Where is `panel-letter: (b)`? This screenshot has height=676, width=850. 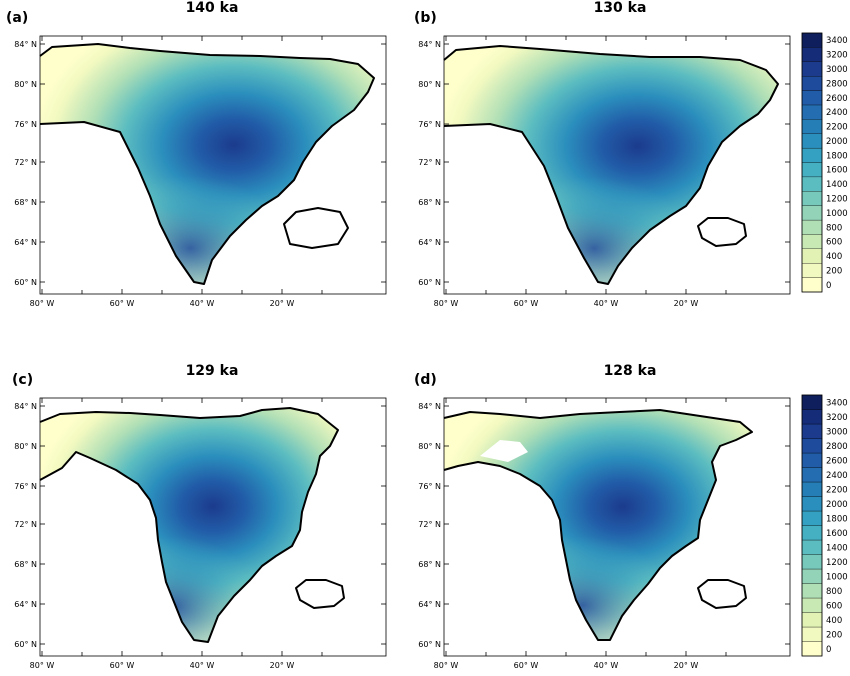
panel-letter: (b) is located at coordinates (425, 18).